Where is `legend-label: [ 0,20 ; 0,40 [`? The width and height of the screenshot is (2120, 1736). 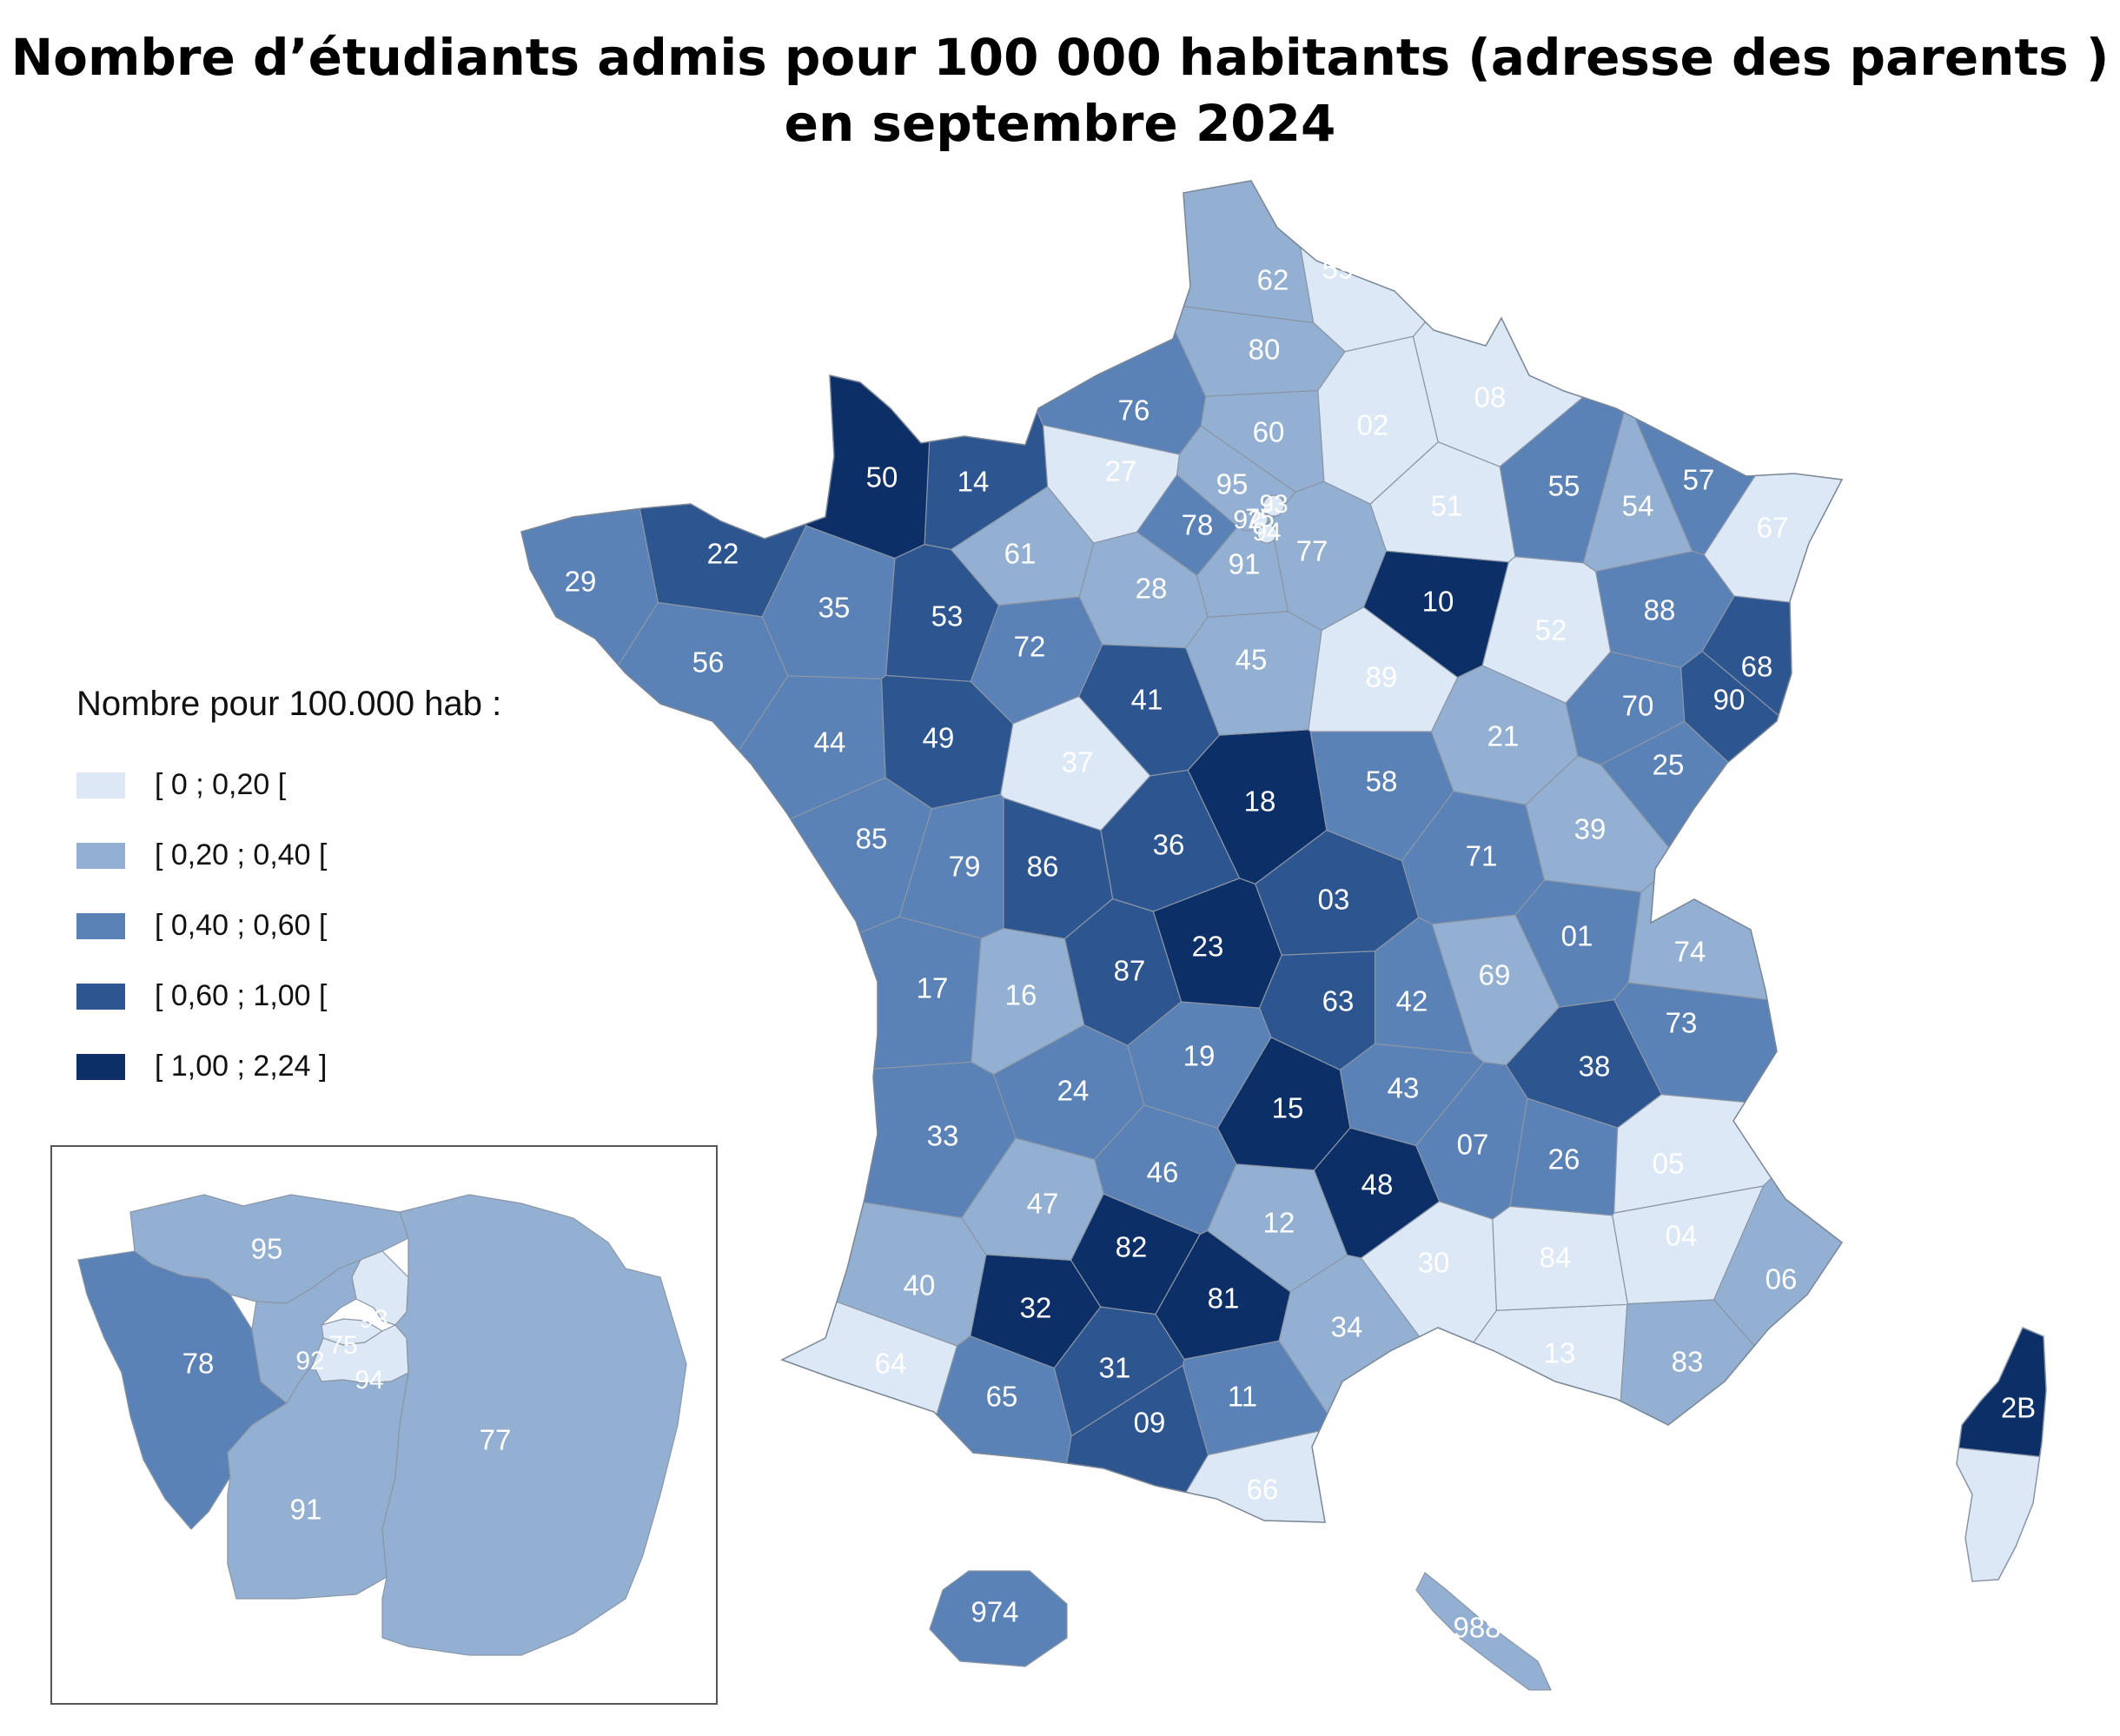
legend-label: [ 0,20 ; 0,40 [ is located at coordinates (241, 854).